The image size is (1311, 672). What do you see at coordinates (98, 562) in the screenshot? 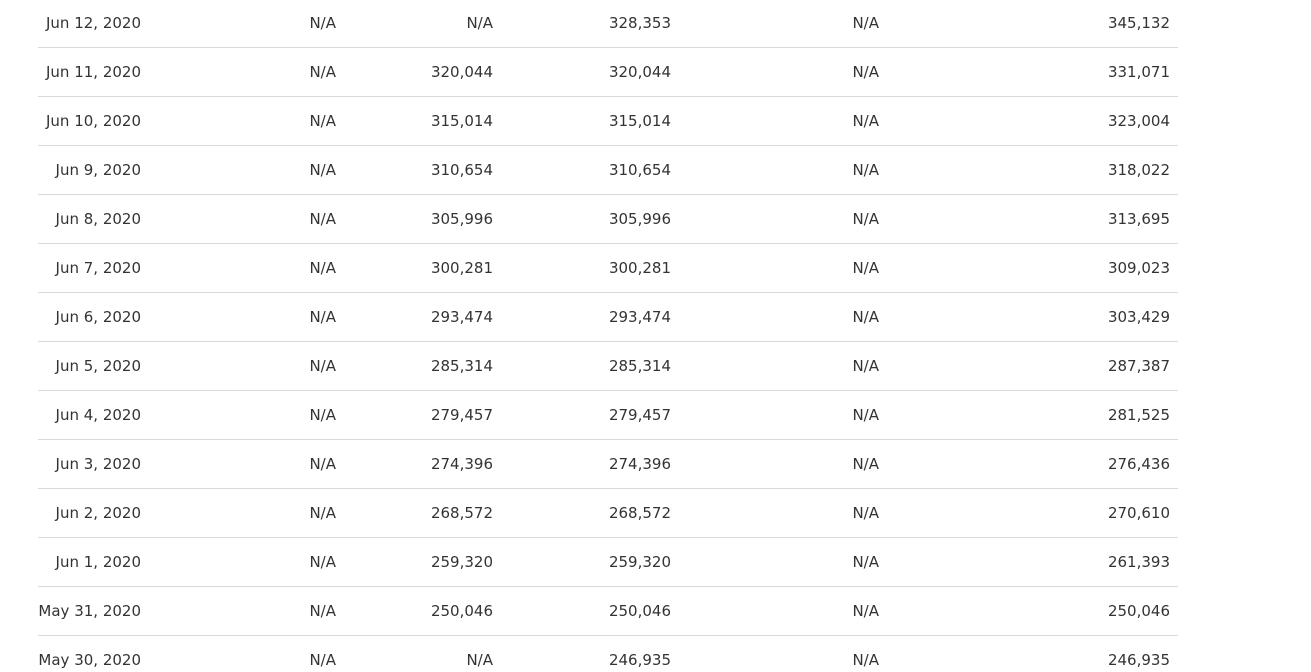
I see `date-cell: Jun 1, 2020` at bounding box center [98, 562].